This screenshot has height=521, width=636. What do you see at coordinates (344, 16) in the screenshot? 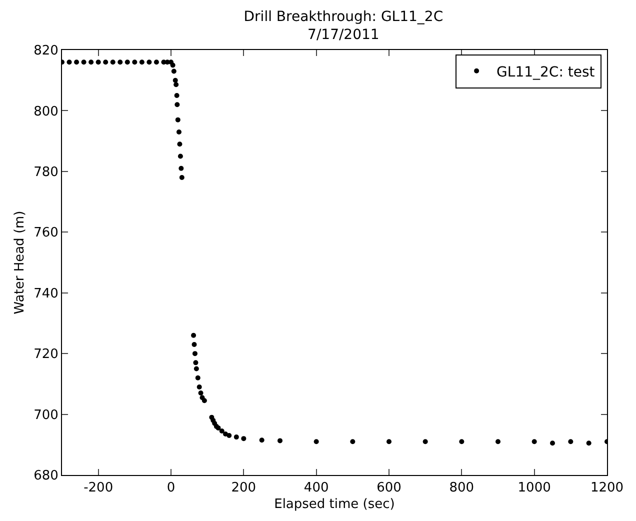
I see `chart-title: Drill Breakthrough: GL11_2C` at bounding box center [344, 16].